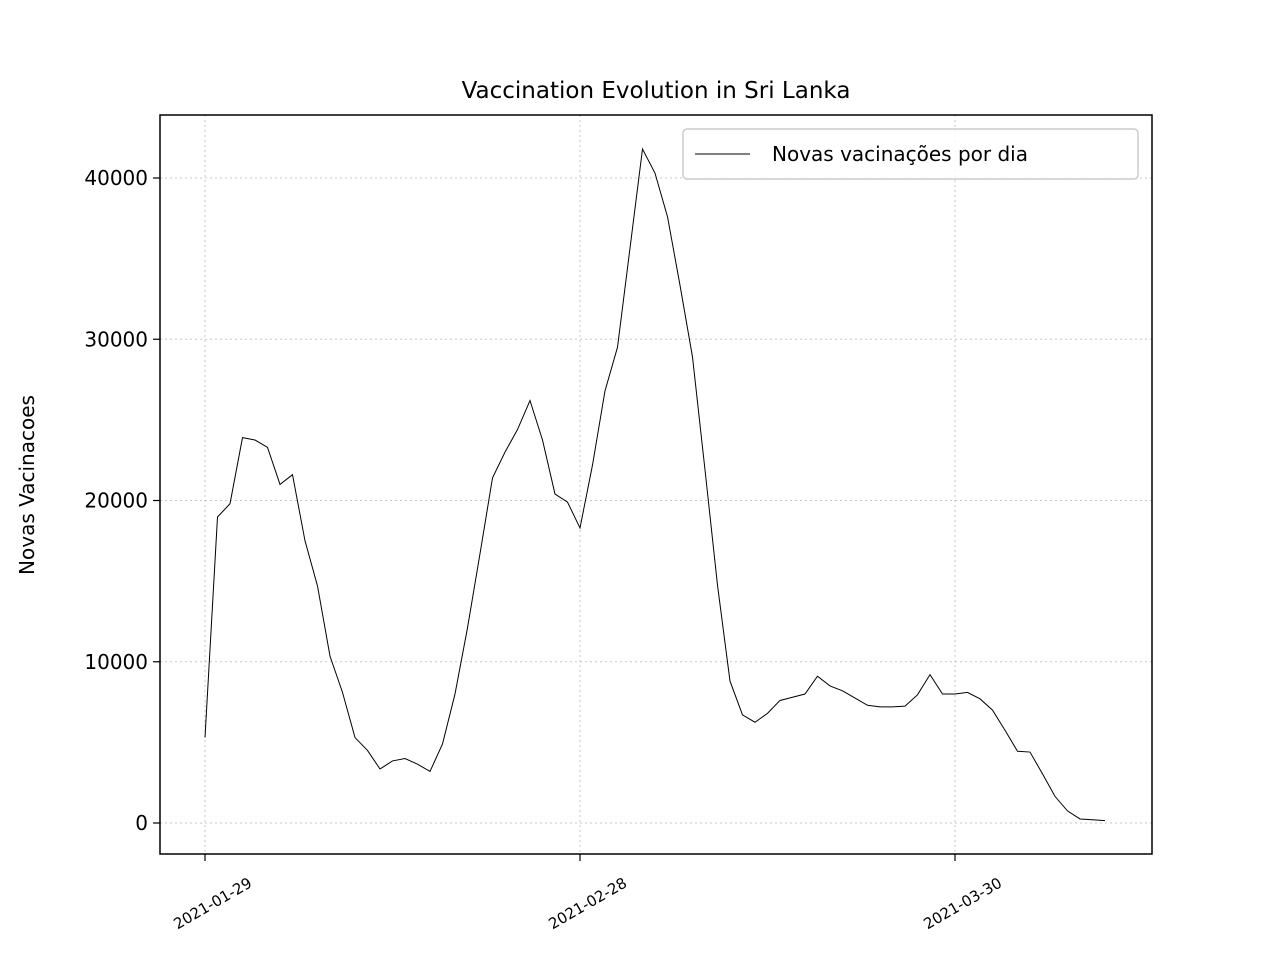 Image resolution: width=1280 pixels, height=960 pixels. What do you see at coordinates (27, 485) in the screenshot?
I see `y-axis-label: Novas Vacinacoes` at bounding box center [27, 485].